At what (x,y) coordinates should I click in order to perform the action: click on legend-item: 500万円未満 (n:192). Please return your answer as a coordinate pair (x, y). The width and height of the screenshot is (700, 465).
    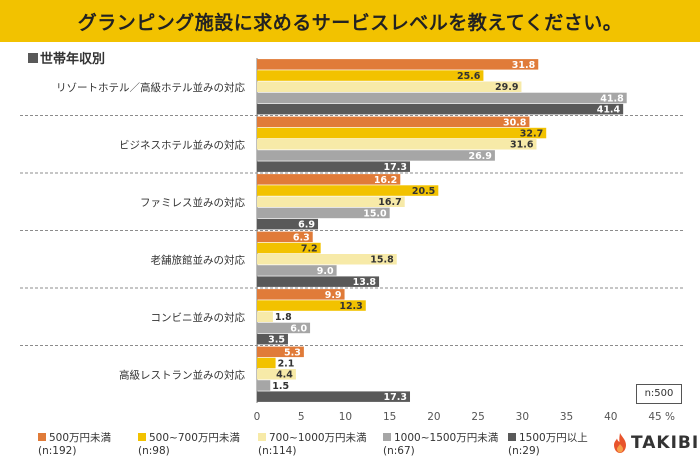
    Looking at the image, I should click on (74, 445).